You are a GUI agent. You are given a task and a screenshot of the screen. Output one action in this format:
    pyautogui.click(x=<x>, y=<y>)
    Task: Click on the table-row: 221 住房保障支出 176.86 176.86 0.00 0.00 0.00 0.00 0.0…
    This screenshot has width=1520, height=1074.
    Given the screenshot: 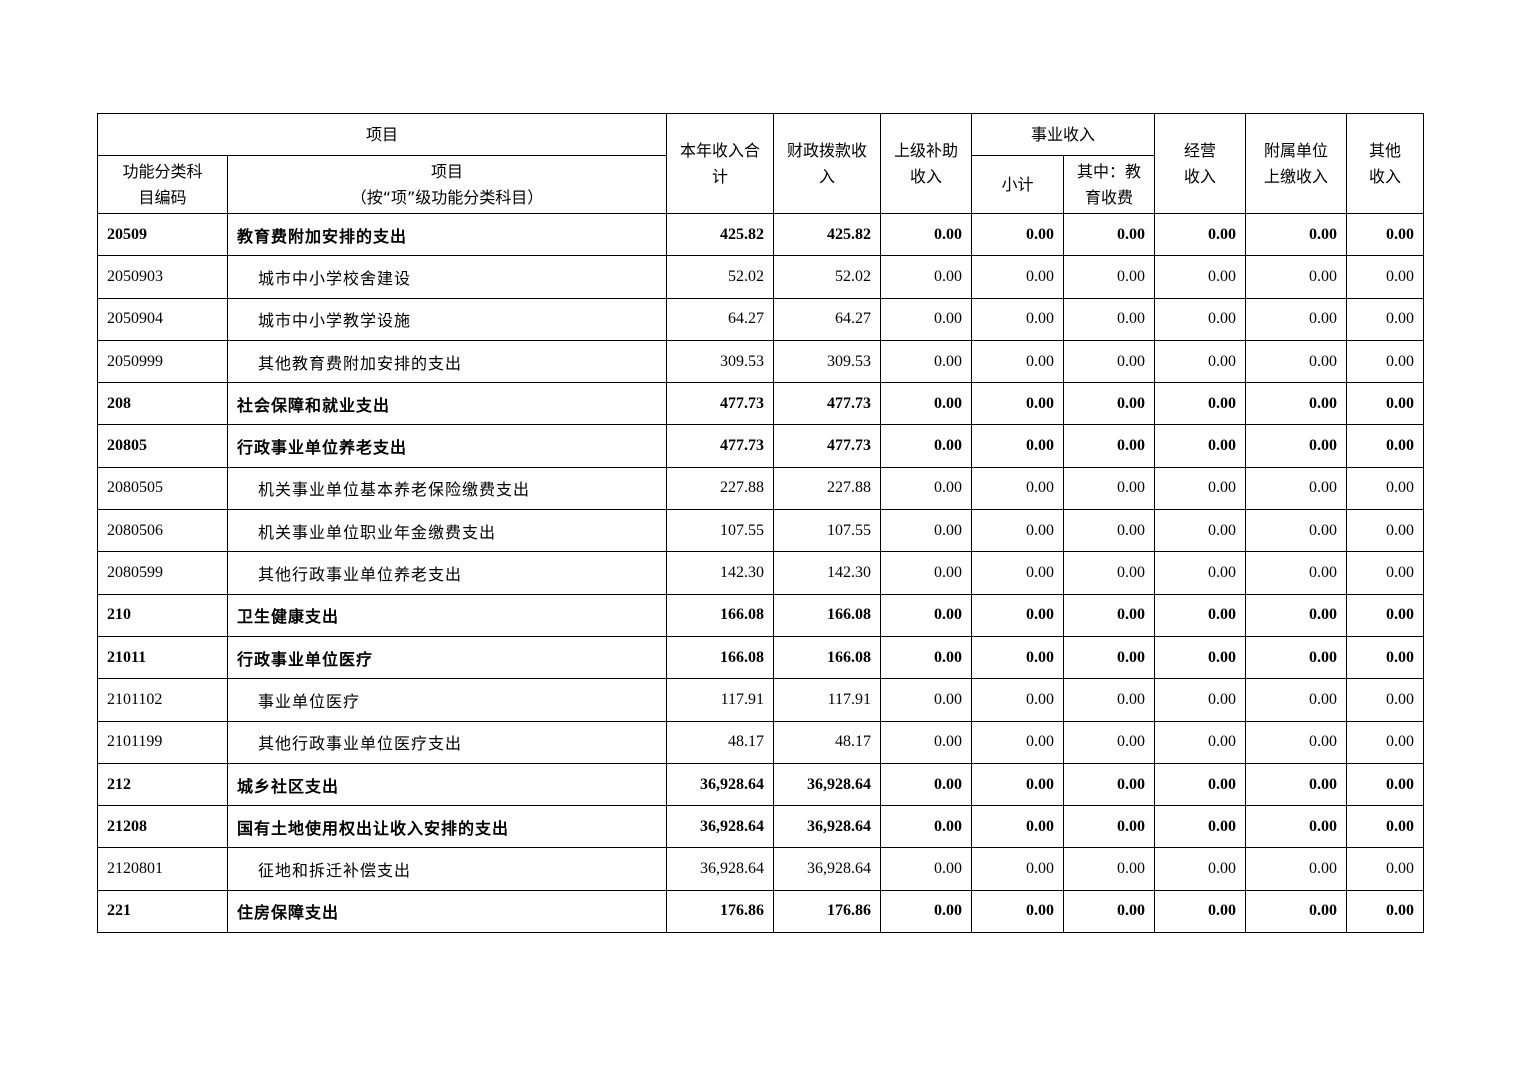 What is the action you would take?
    pyautogui.click(x=761, y=911)
    